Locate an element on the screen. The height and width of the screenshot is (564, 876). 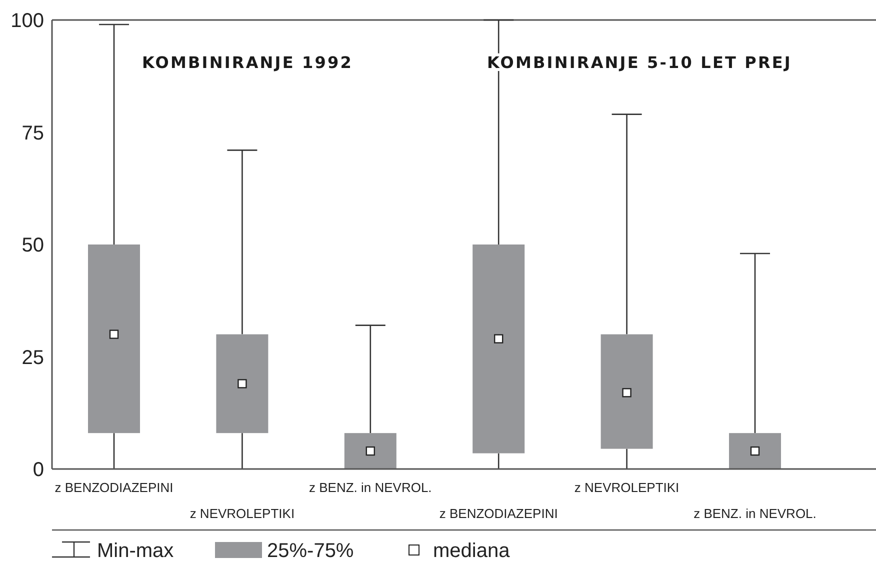
annotation: KOMBINIRANJE 1992 is located at coordinates (247, 62).